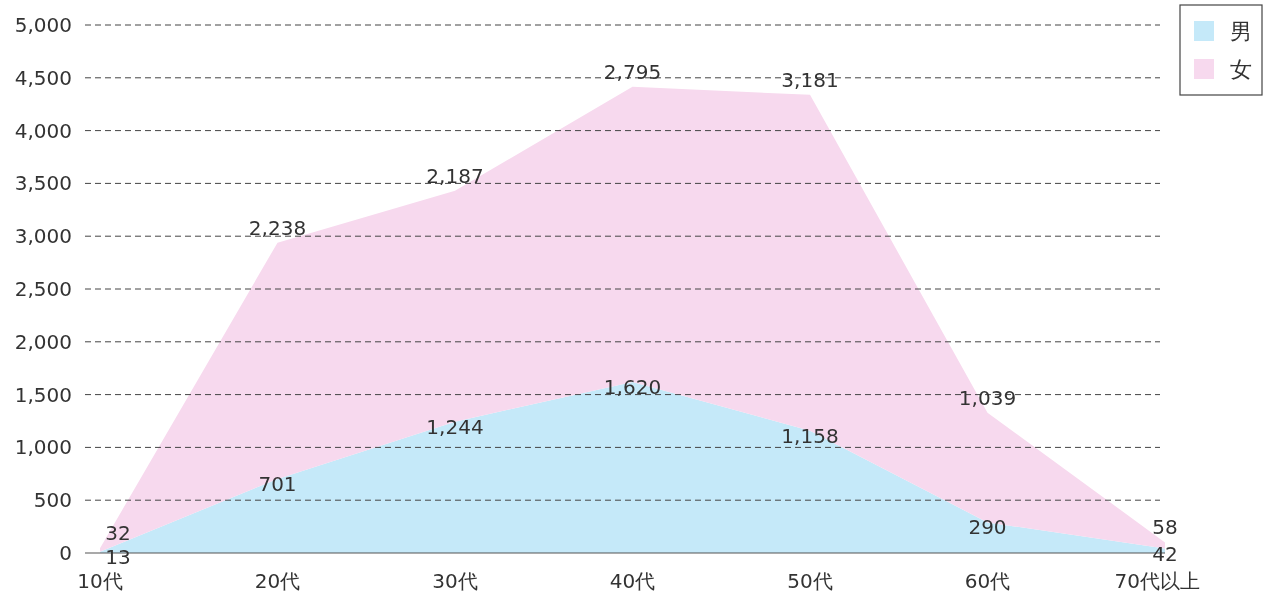  What do you see at coordinates (1157, 580) in the screenshot?
I see `x-tick-label: 70代以上` at bounding box center [1157, 580].